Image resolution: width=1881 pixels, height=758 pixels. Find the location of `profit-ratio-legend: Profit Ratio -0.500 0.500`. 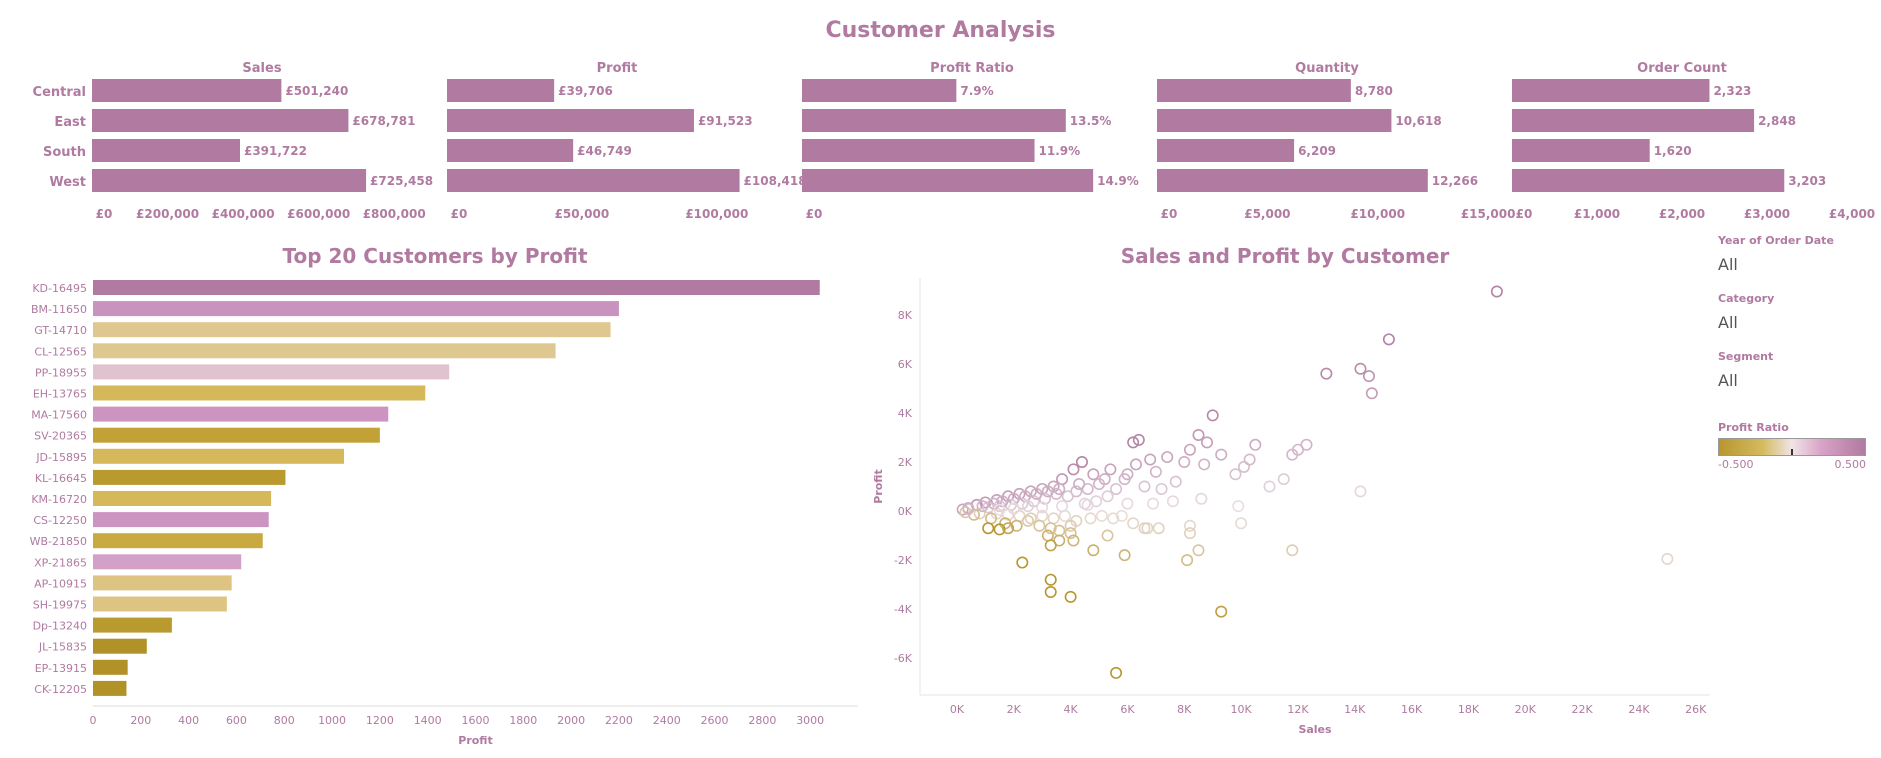

profit-ratio-legend: Profit Ratio -0.500 0.500 is located at coordinates (1793, 446).